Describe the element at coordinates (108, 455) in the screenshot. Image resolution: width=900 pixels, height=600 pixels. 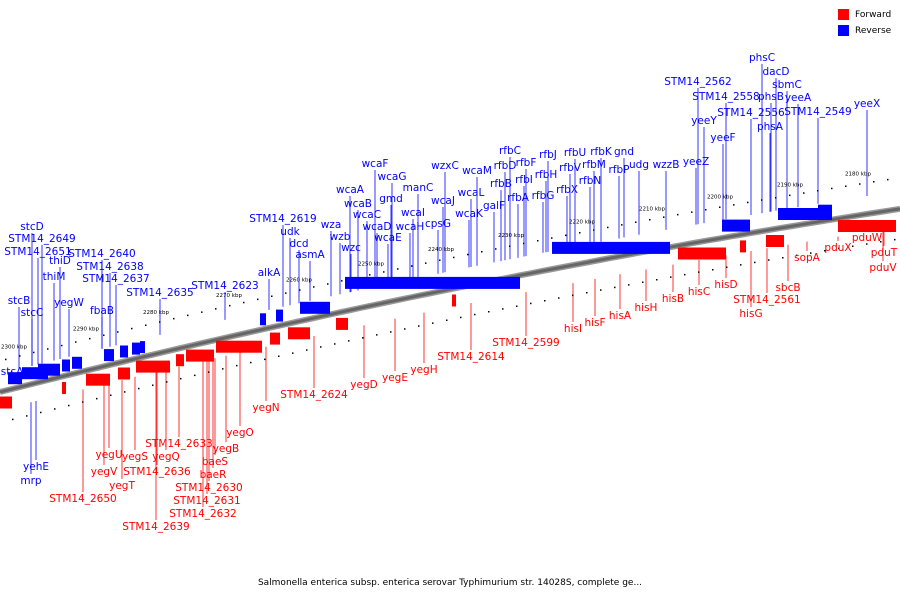
I see `gene-label-yegu: yegU` at that location.